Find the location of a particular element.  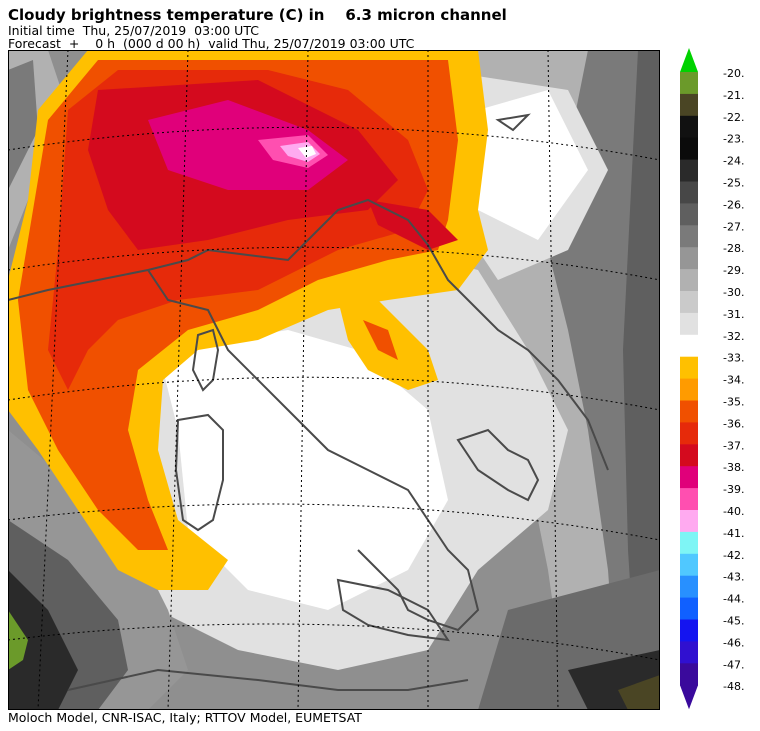

initial-time: Initial time Thu, 25/07/2019 03:00 UTC is located at coordinates (133, 30).